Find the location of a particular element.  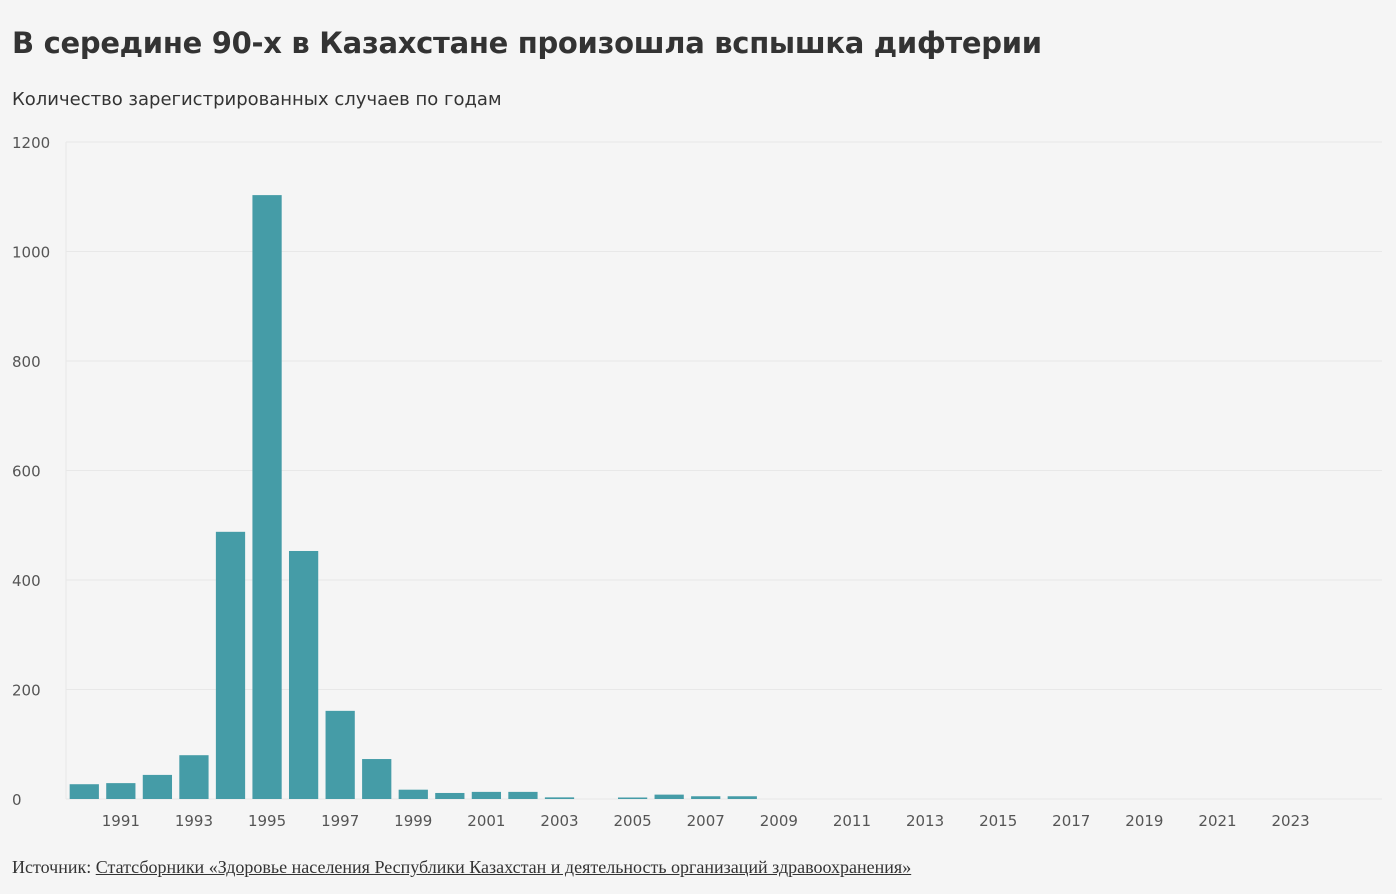

x-tick-label: 2019 is located at coordinates (1144, 821).